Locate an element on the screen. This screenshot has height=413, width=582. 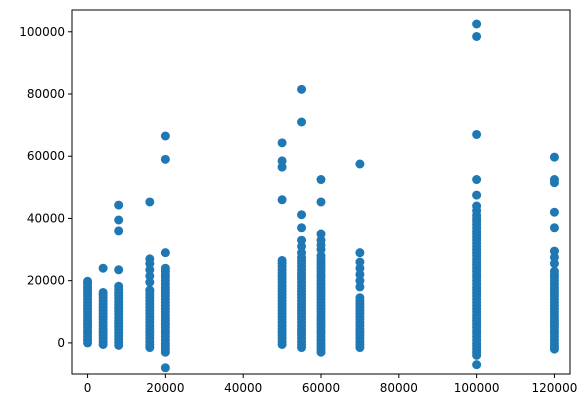
y-axis: 0 20000 40000 60000 80000 100000 is located at coordinates (45, 187).